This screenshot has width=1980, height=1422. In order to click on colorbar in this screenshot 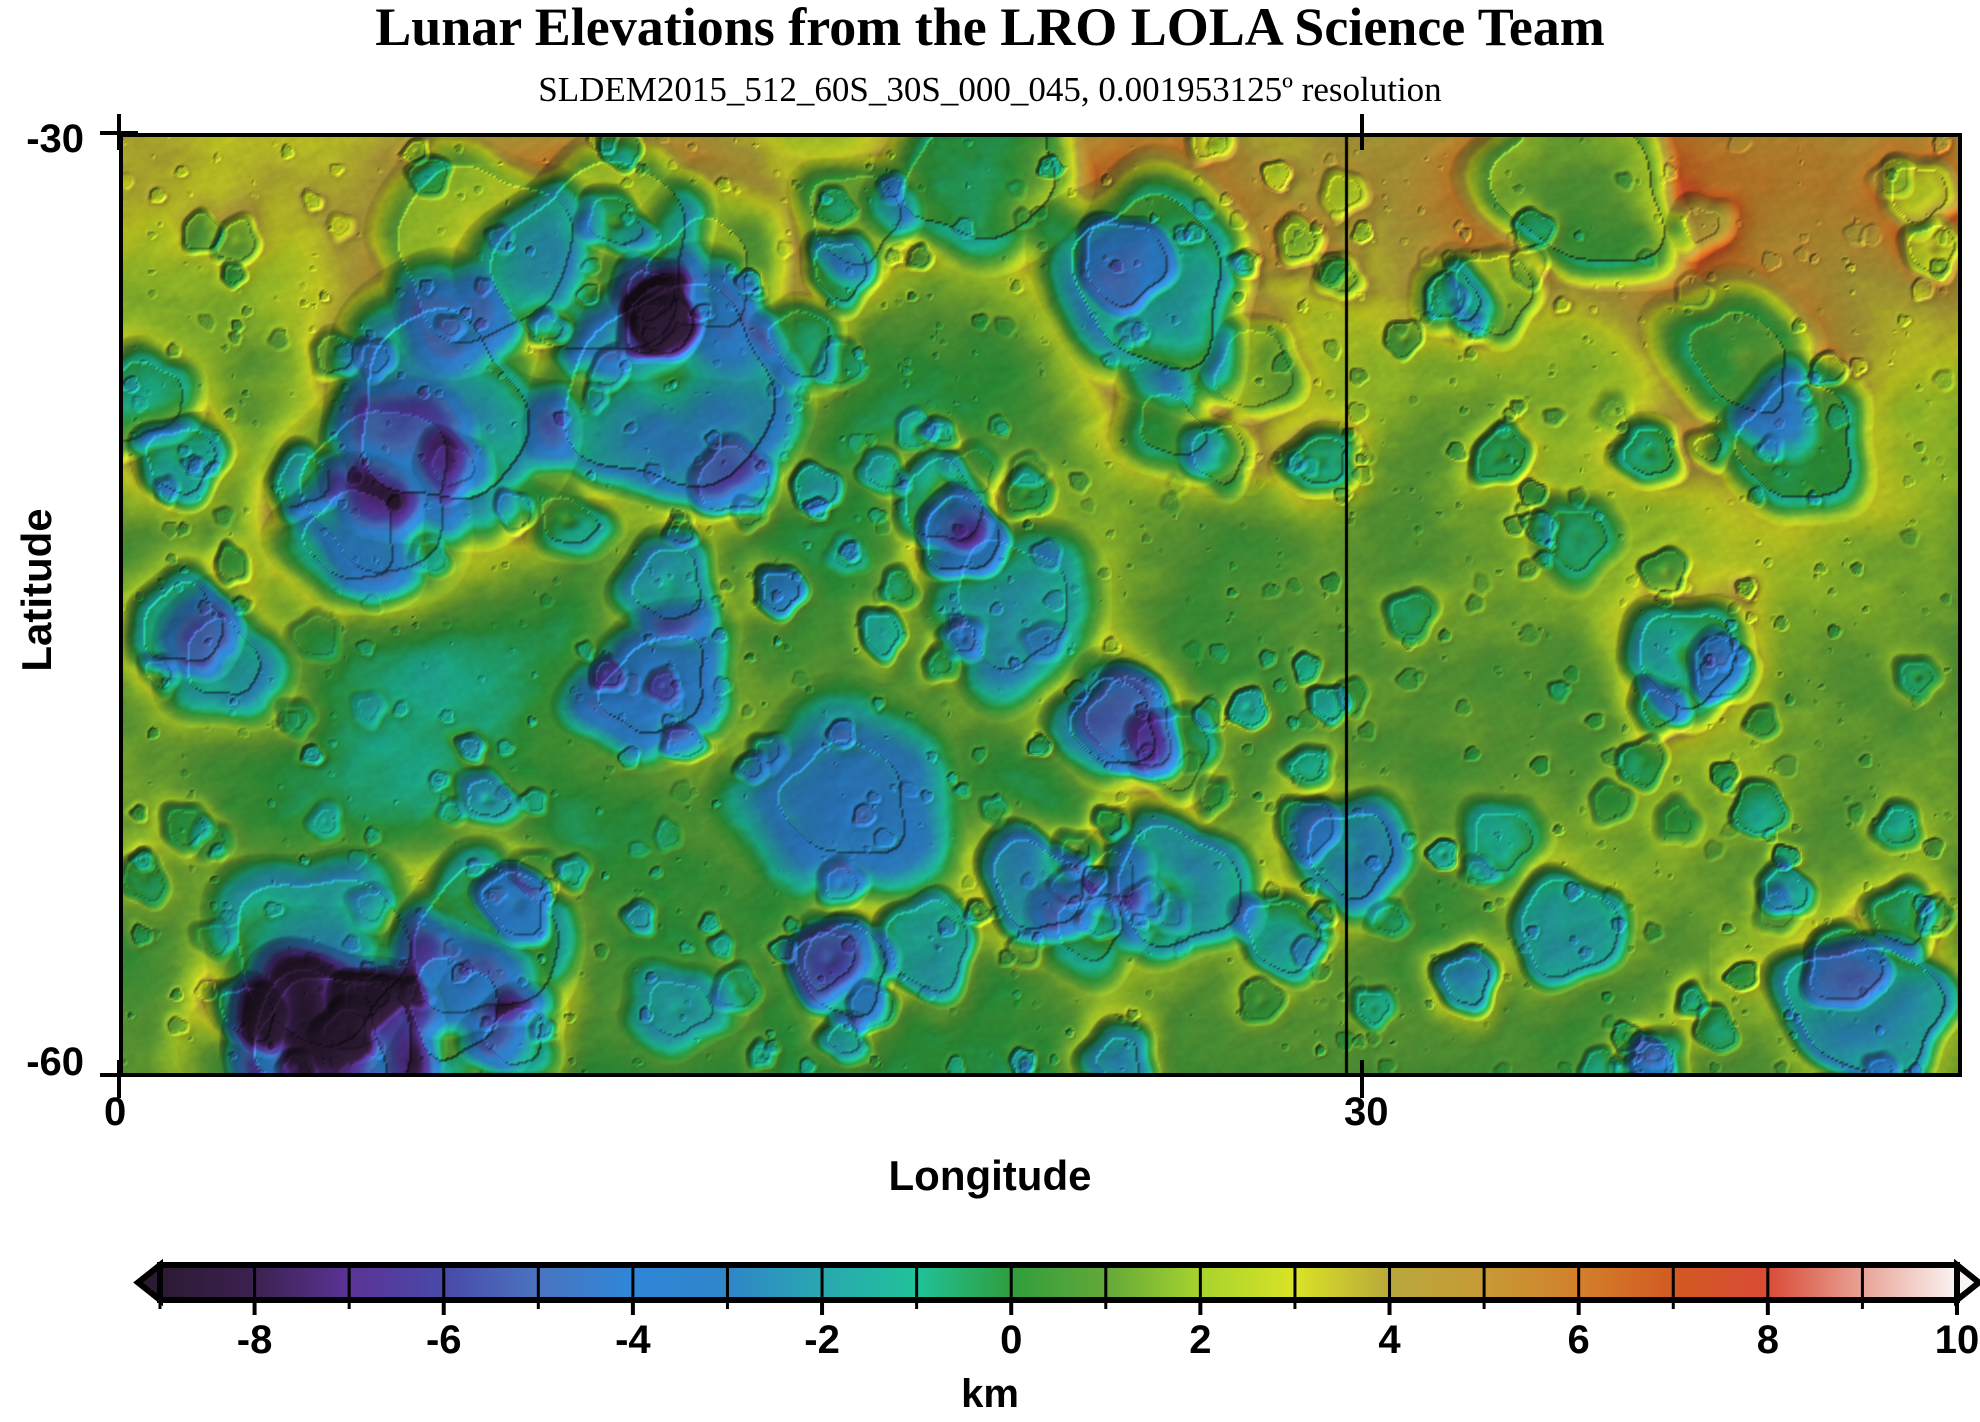, I will do `click(990, 1285)`.